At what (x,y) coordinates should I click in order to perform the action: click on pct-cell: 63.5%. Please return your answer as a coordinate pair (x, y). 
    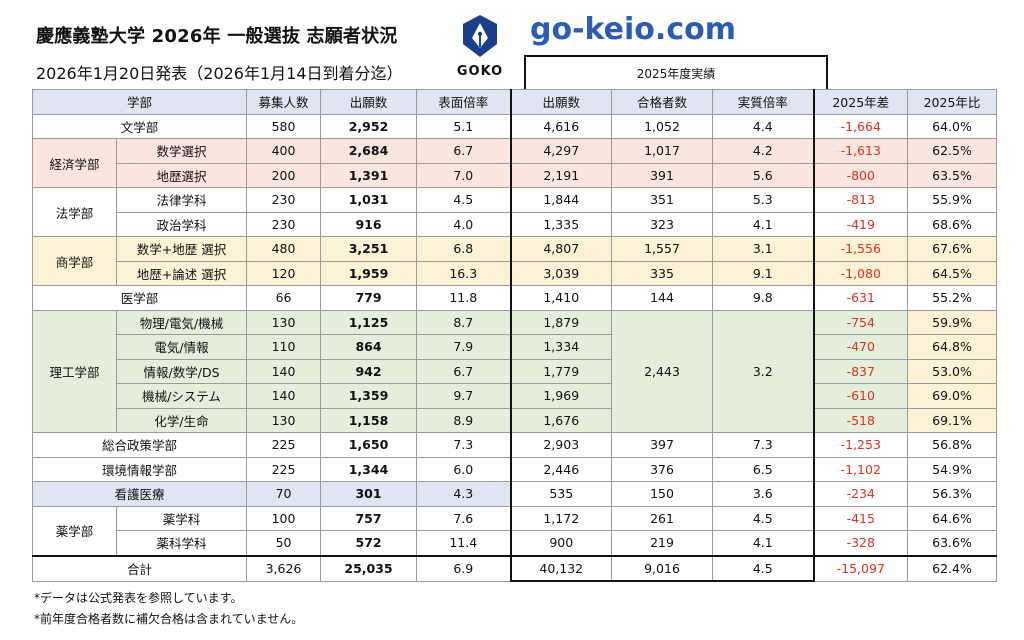
    Looking at the image, I should click on (952, 175).